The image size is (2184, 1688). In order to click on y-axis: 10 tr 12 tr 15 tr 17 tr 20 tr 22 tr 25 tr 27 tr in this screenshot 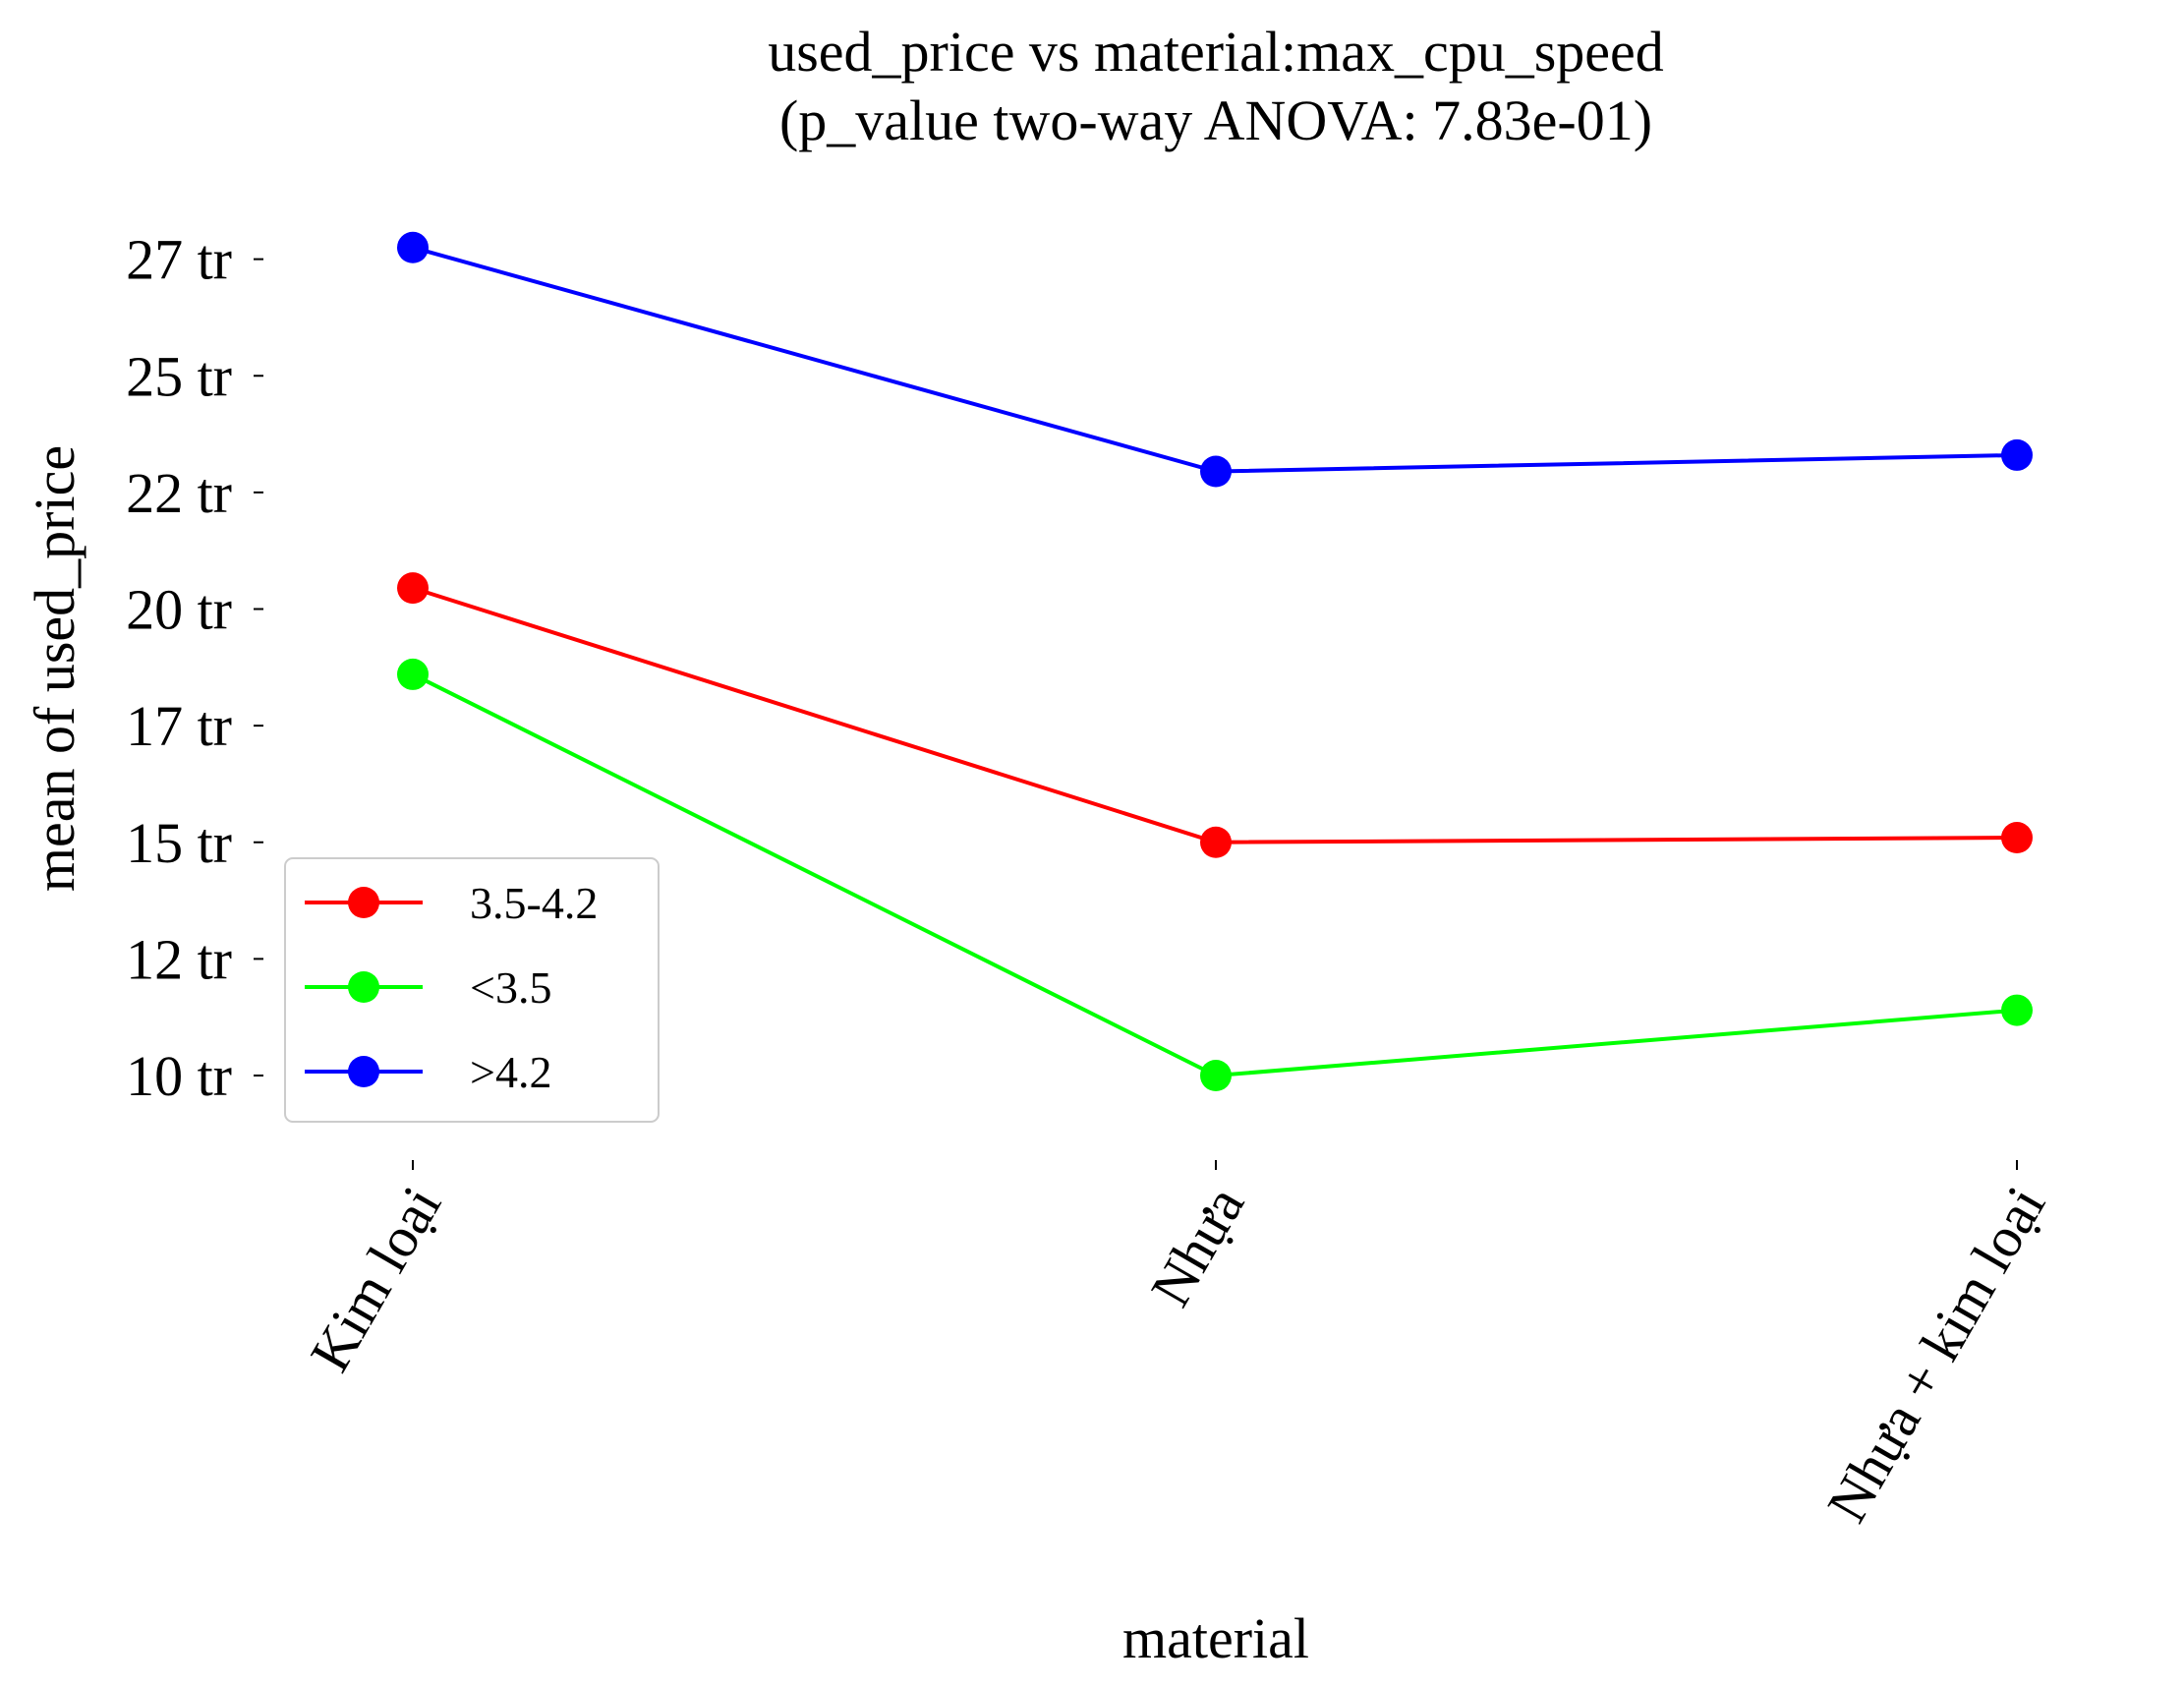, I will do `click(194, 668)`.